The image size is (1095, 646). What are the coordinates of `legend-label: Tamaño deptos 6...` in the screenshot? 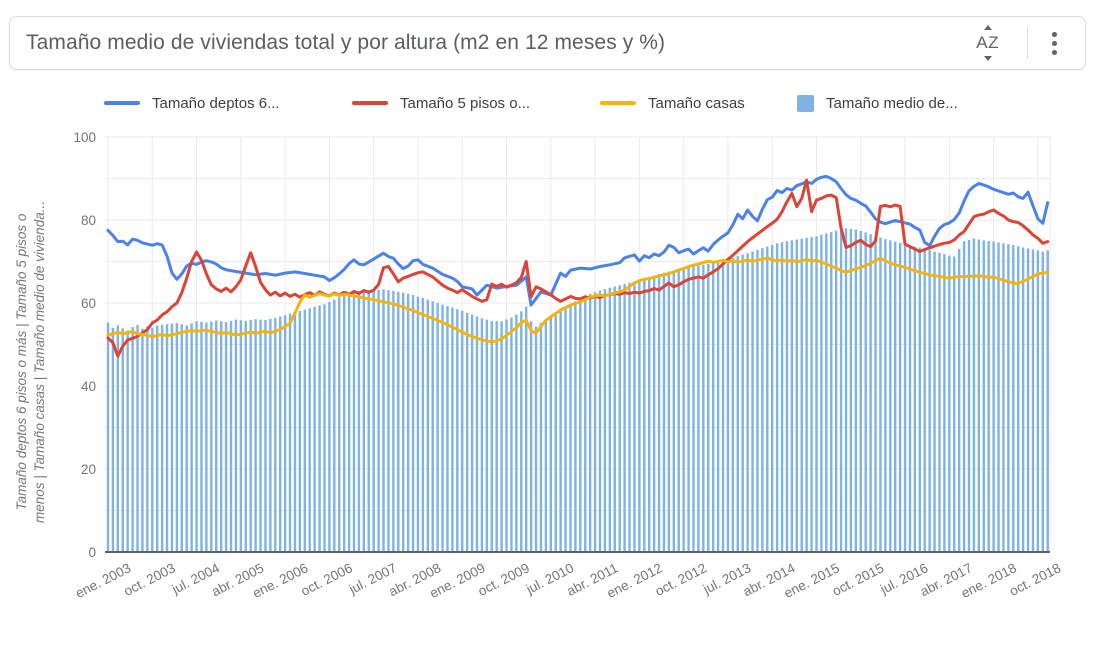 It's located at (216, 103).